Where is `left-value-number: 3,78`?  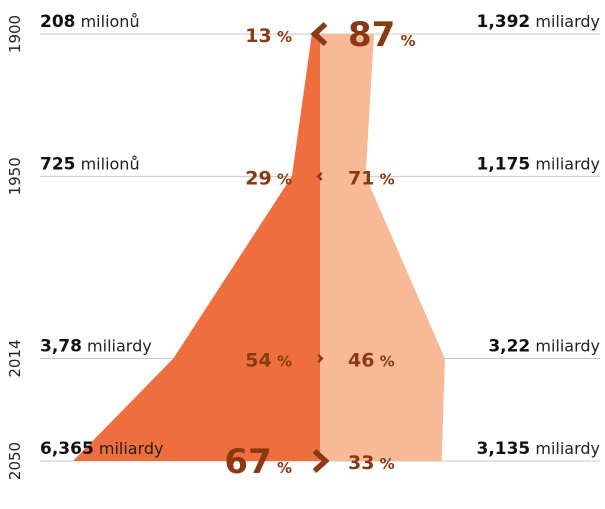 left-value-number: 3,78 is located at coordinates (61, 347).